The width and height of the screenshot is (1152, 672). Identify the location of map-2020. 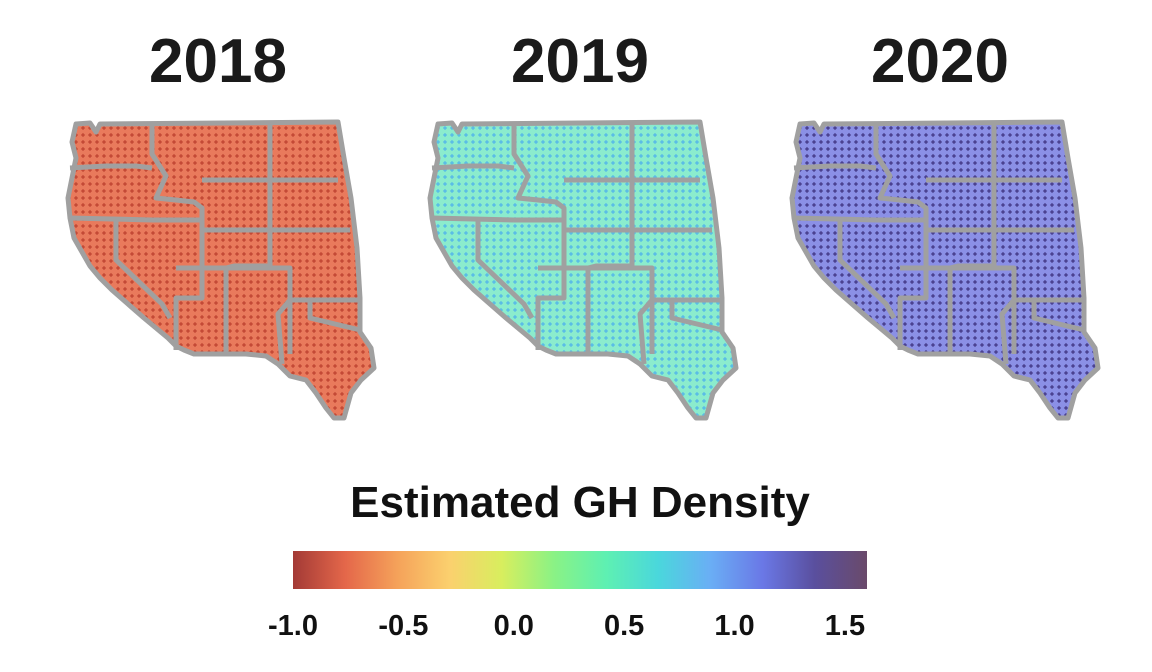
(945, 270).